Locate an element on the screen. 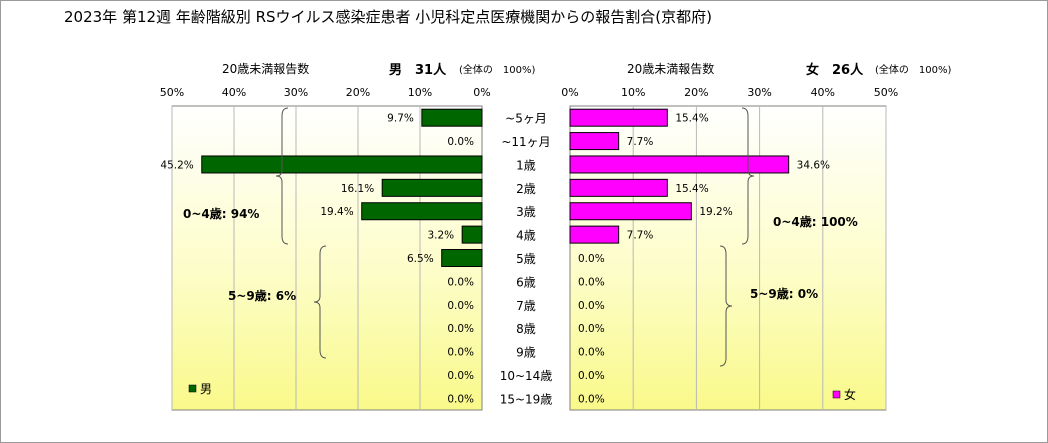  category-label: 1歳 is located at coordinates (526, 165).